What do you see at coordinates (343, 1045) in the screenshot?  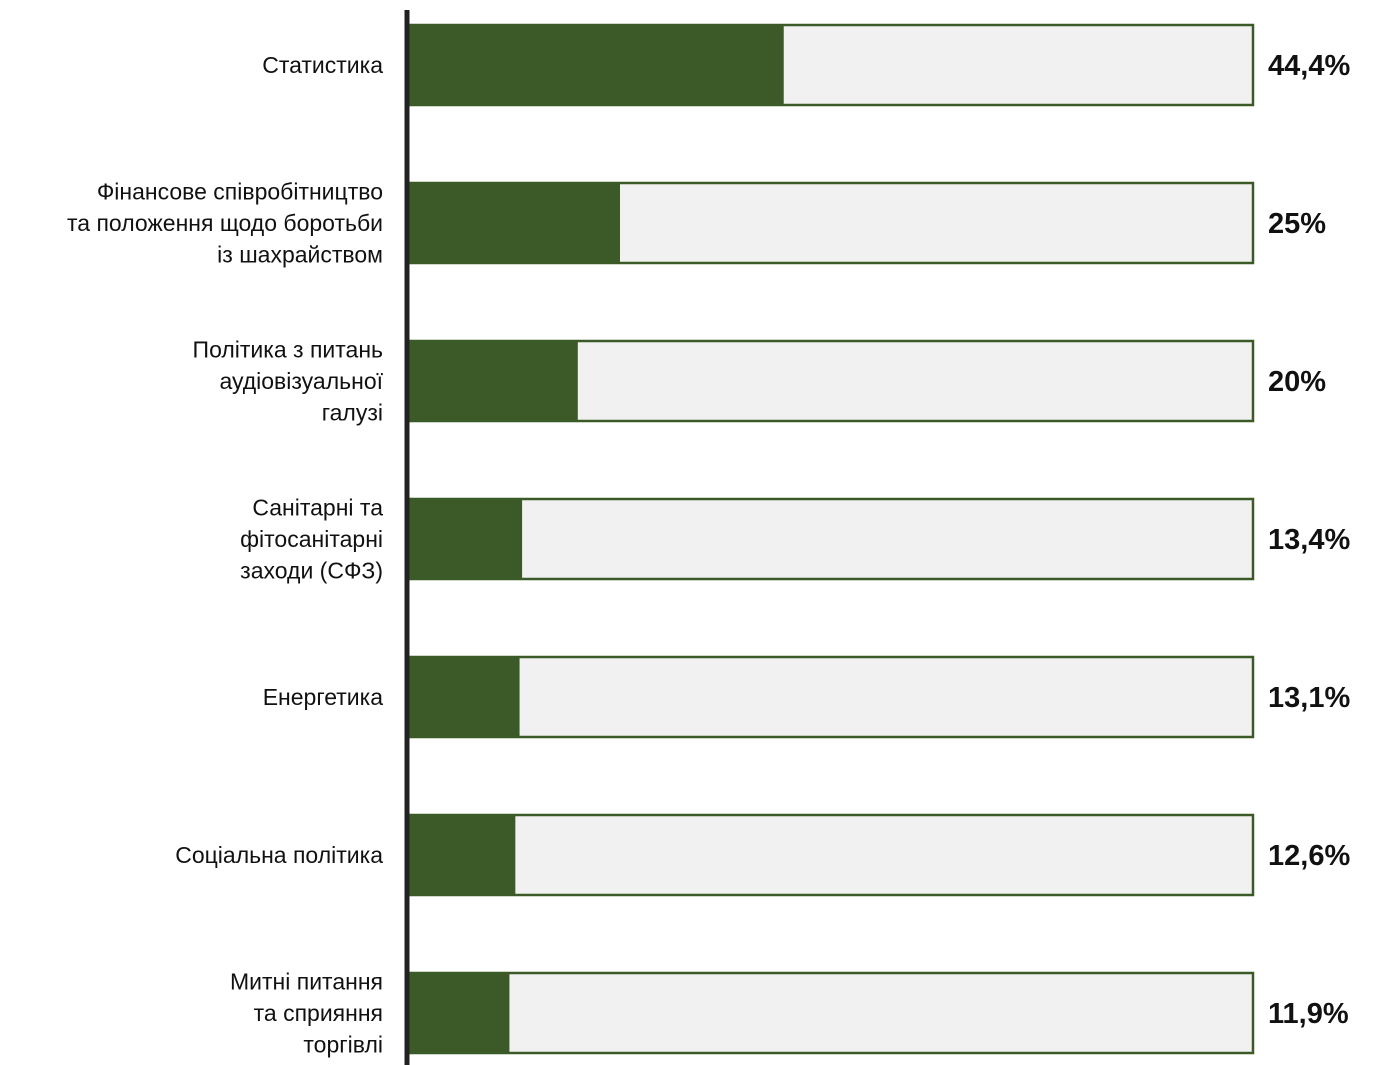 I see `category-label-line: торгівлі` at bounding box center [343, 1045].